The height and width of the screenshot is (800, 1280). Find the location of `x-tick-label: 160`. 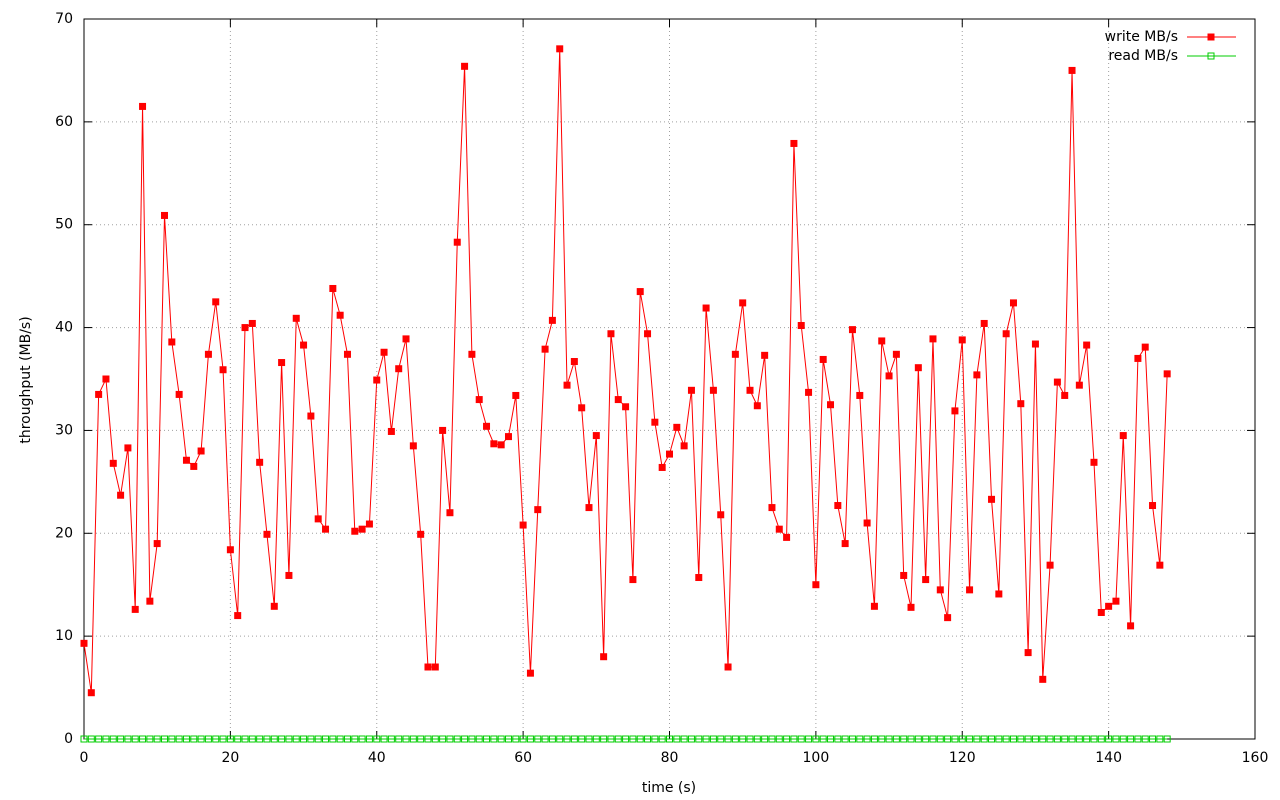

x-tick-label: 160 is located at coordinates (1255, 758).